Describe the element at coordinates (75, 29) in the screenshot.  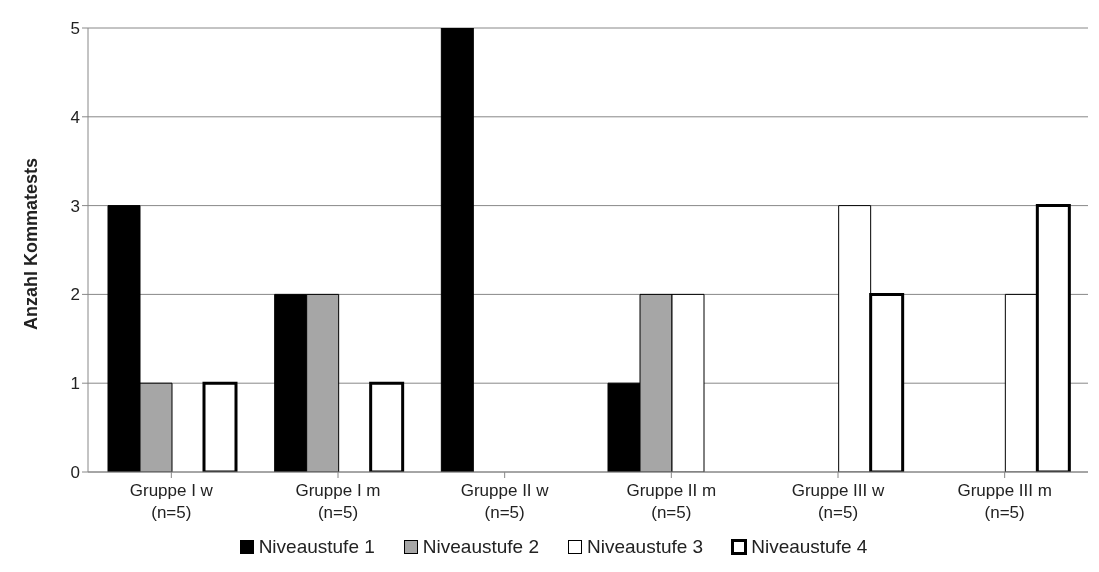
I see `y-tick-label: 5` at that location.